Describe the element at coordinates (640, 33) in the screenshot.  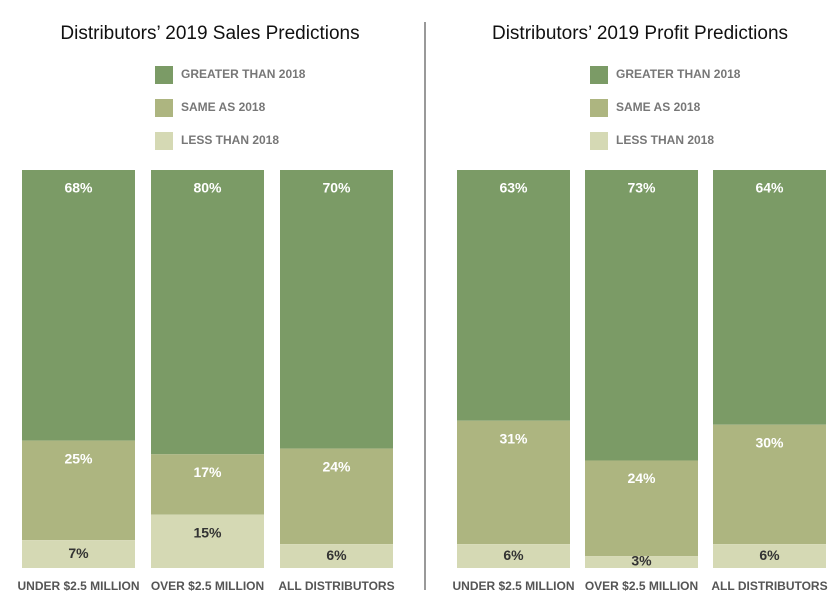
I see `chart-title: Distributors’ 2019 Profit Predictions` at that location.